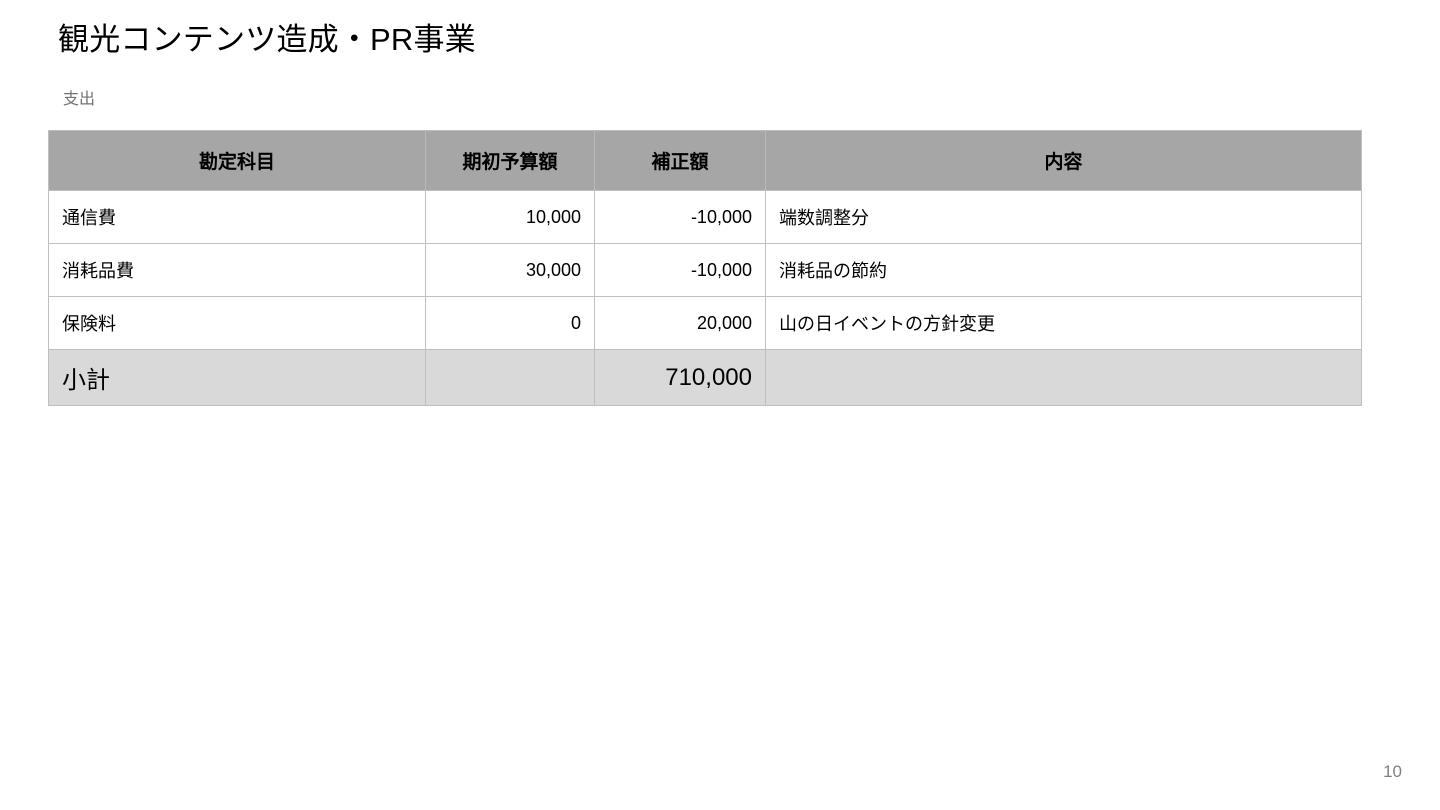  What do you see at coordinates (79, 99) in the screenshot?
I see `section-subtitle: 支出` at bounding box center [79, 99].